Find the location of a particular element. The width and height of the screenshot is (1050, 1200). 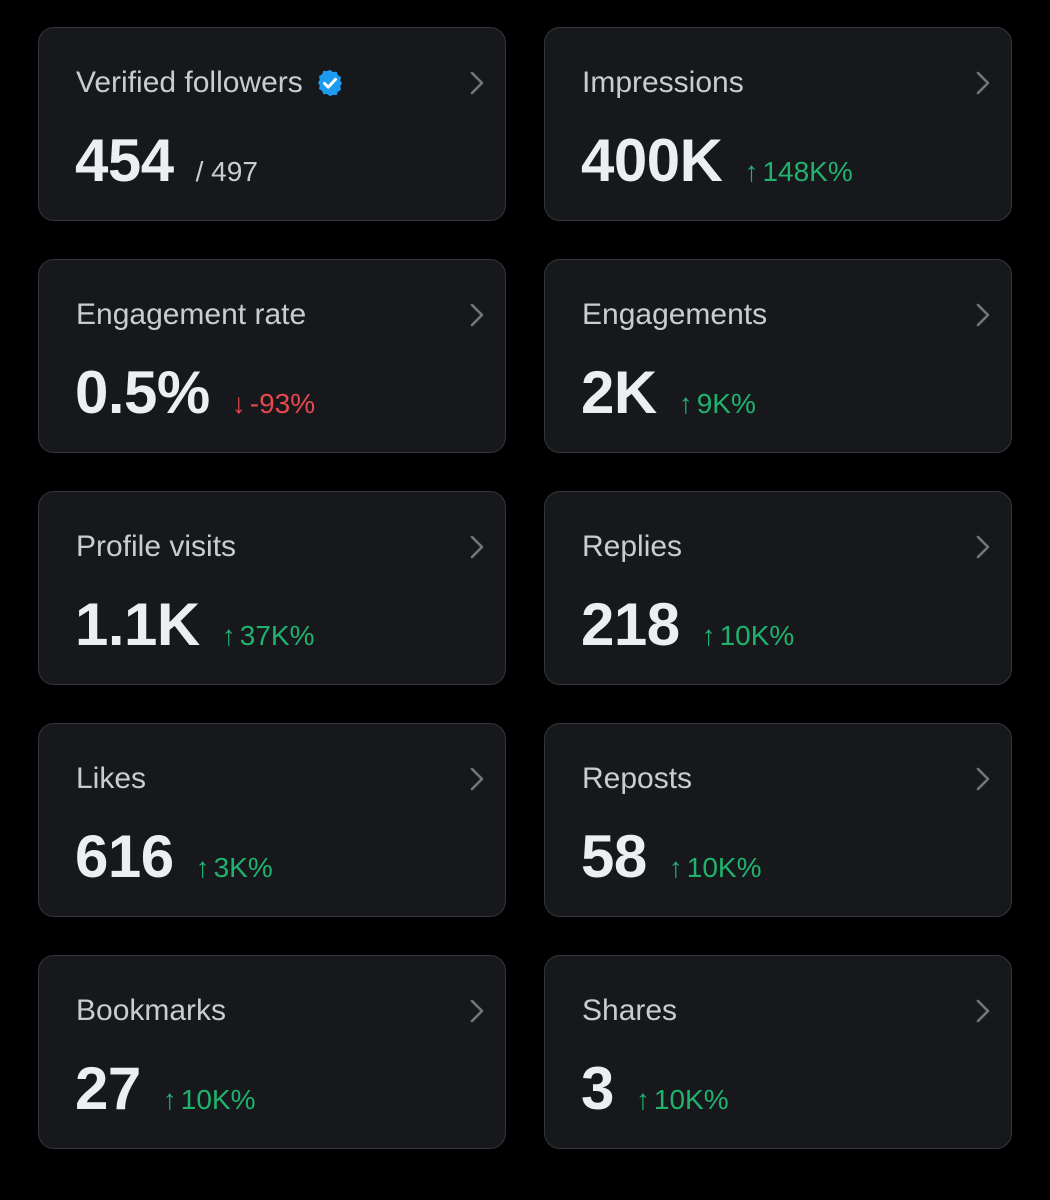

card-label: Verified followers is located at coordinates (210, 83).